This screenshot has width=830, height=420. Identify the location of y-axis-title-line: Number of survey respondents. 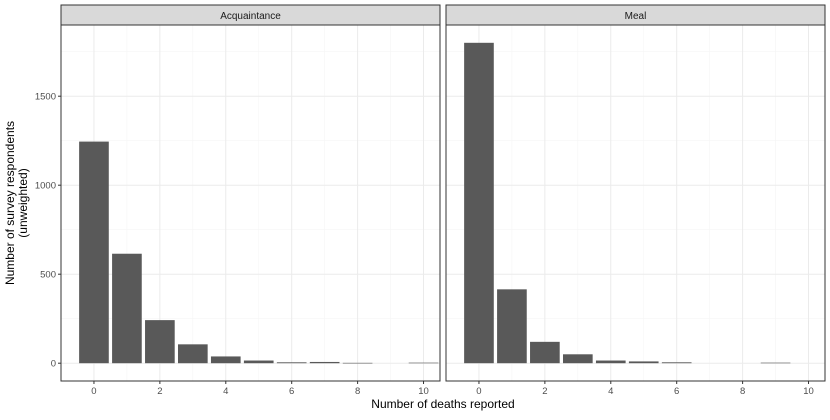
(10, 203).